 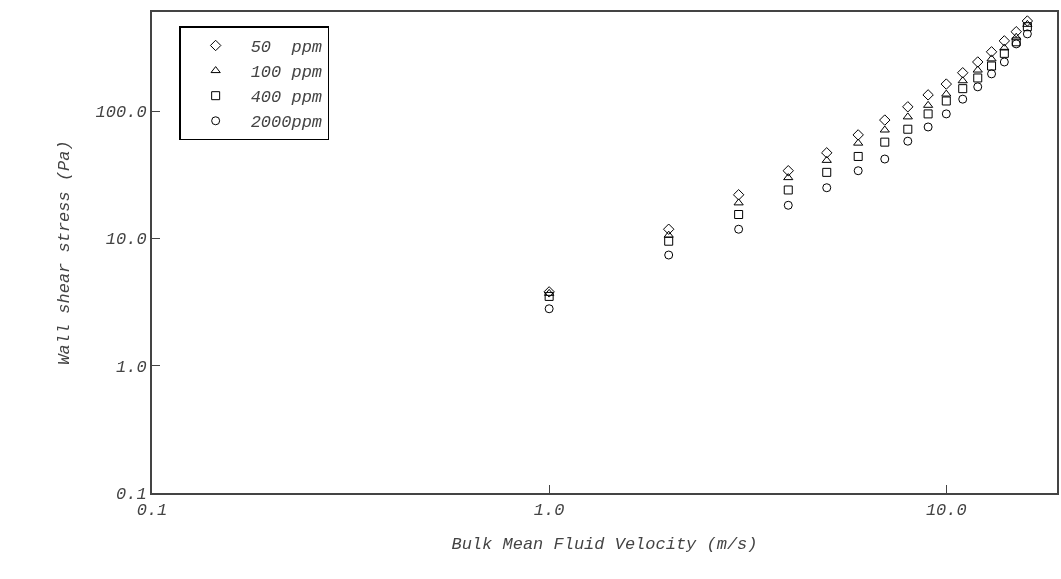 What do you see at coordinates (126, 240) in the screenshot?
I see `y-tick-label: 10.0` at bounding box center [126, 240].